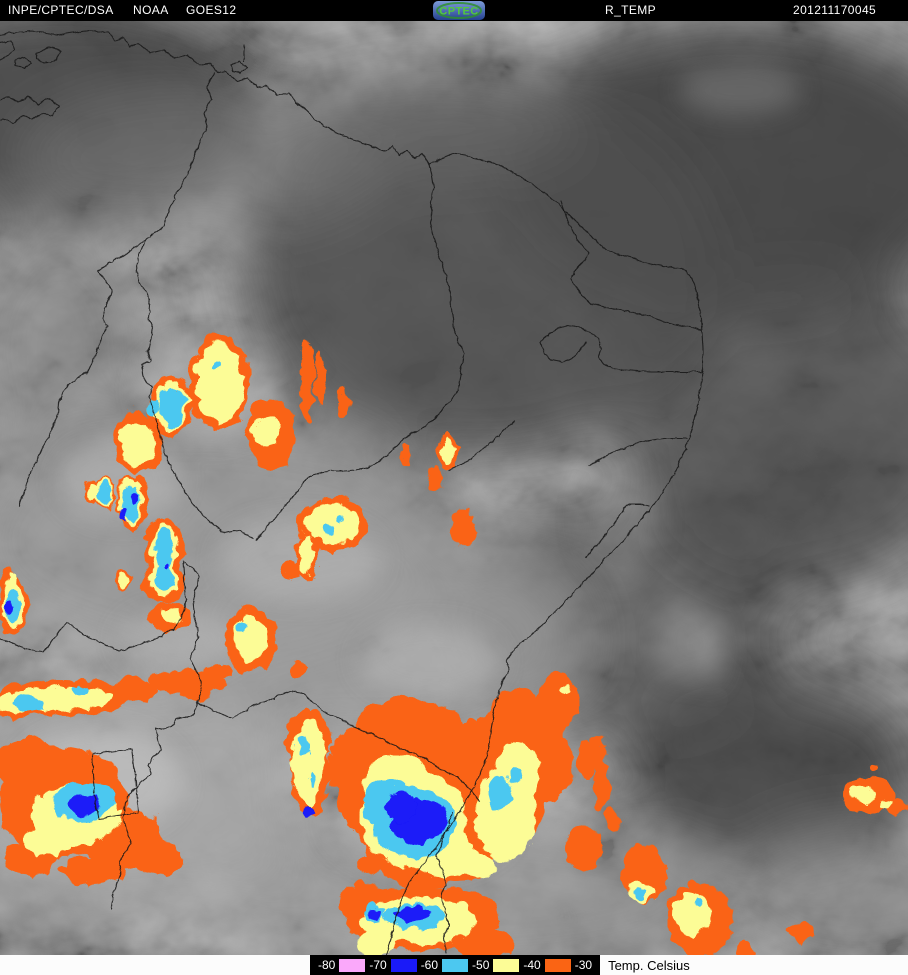 The width and height of the screenshot is (908, 975). Describe the element at coordinates (378, 965) in the screenshot. I see `legend-label: -70` at that location.